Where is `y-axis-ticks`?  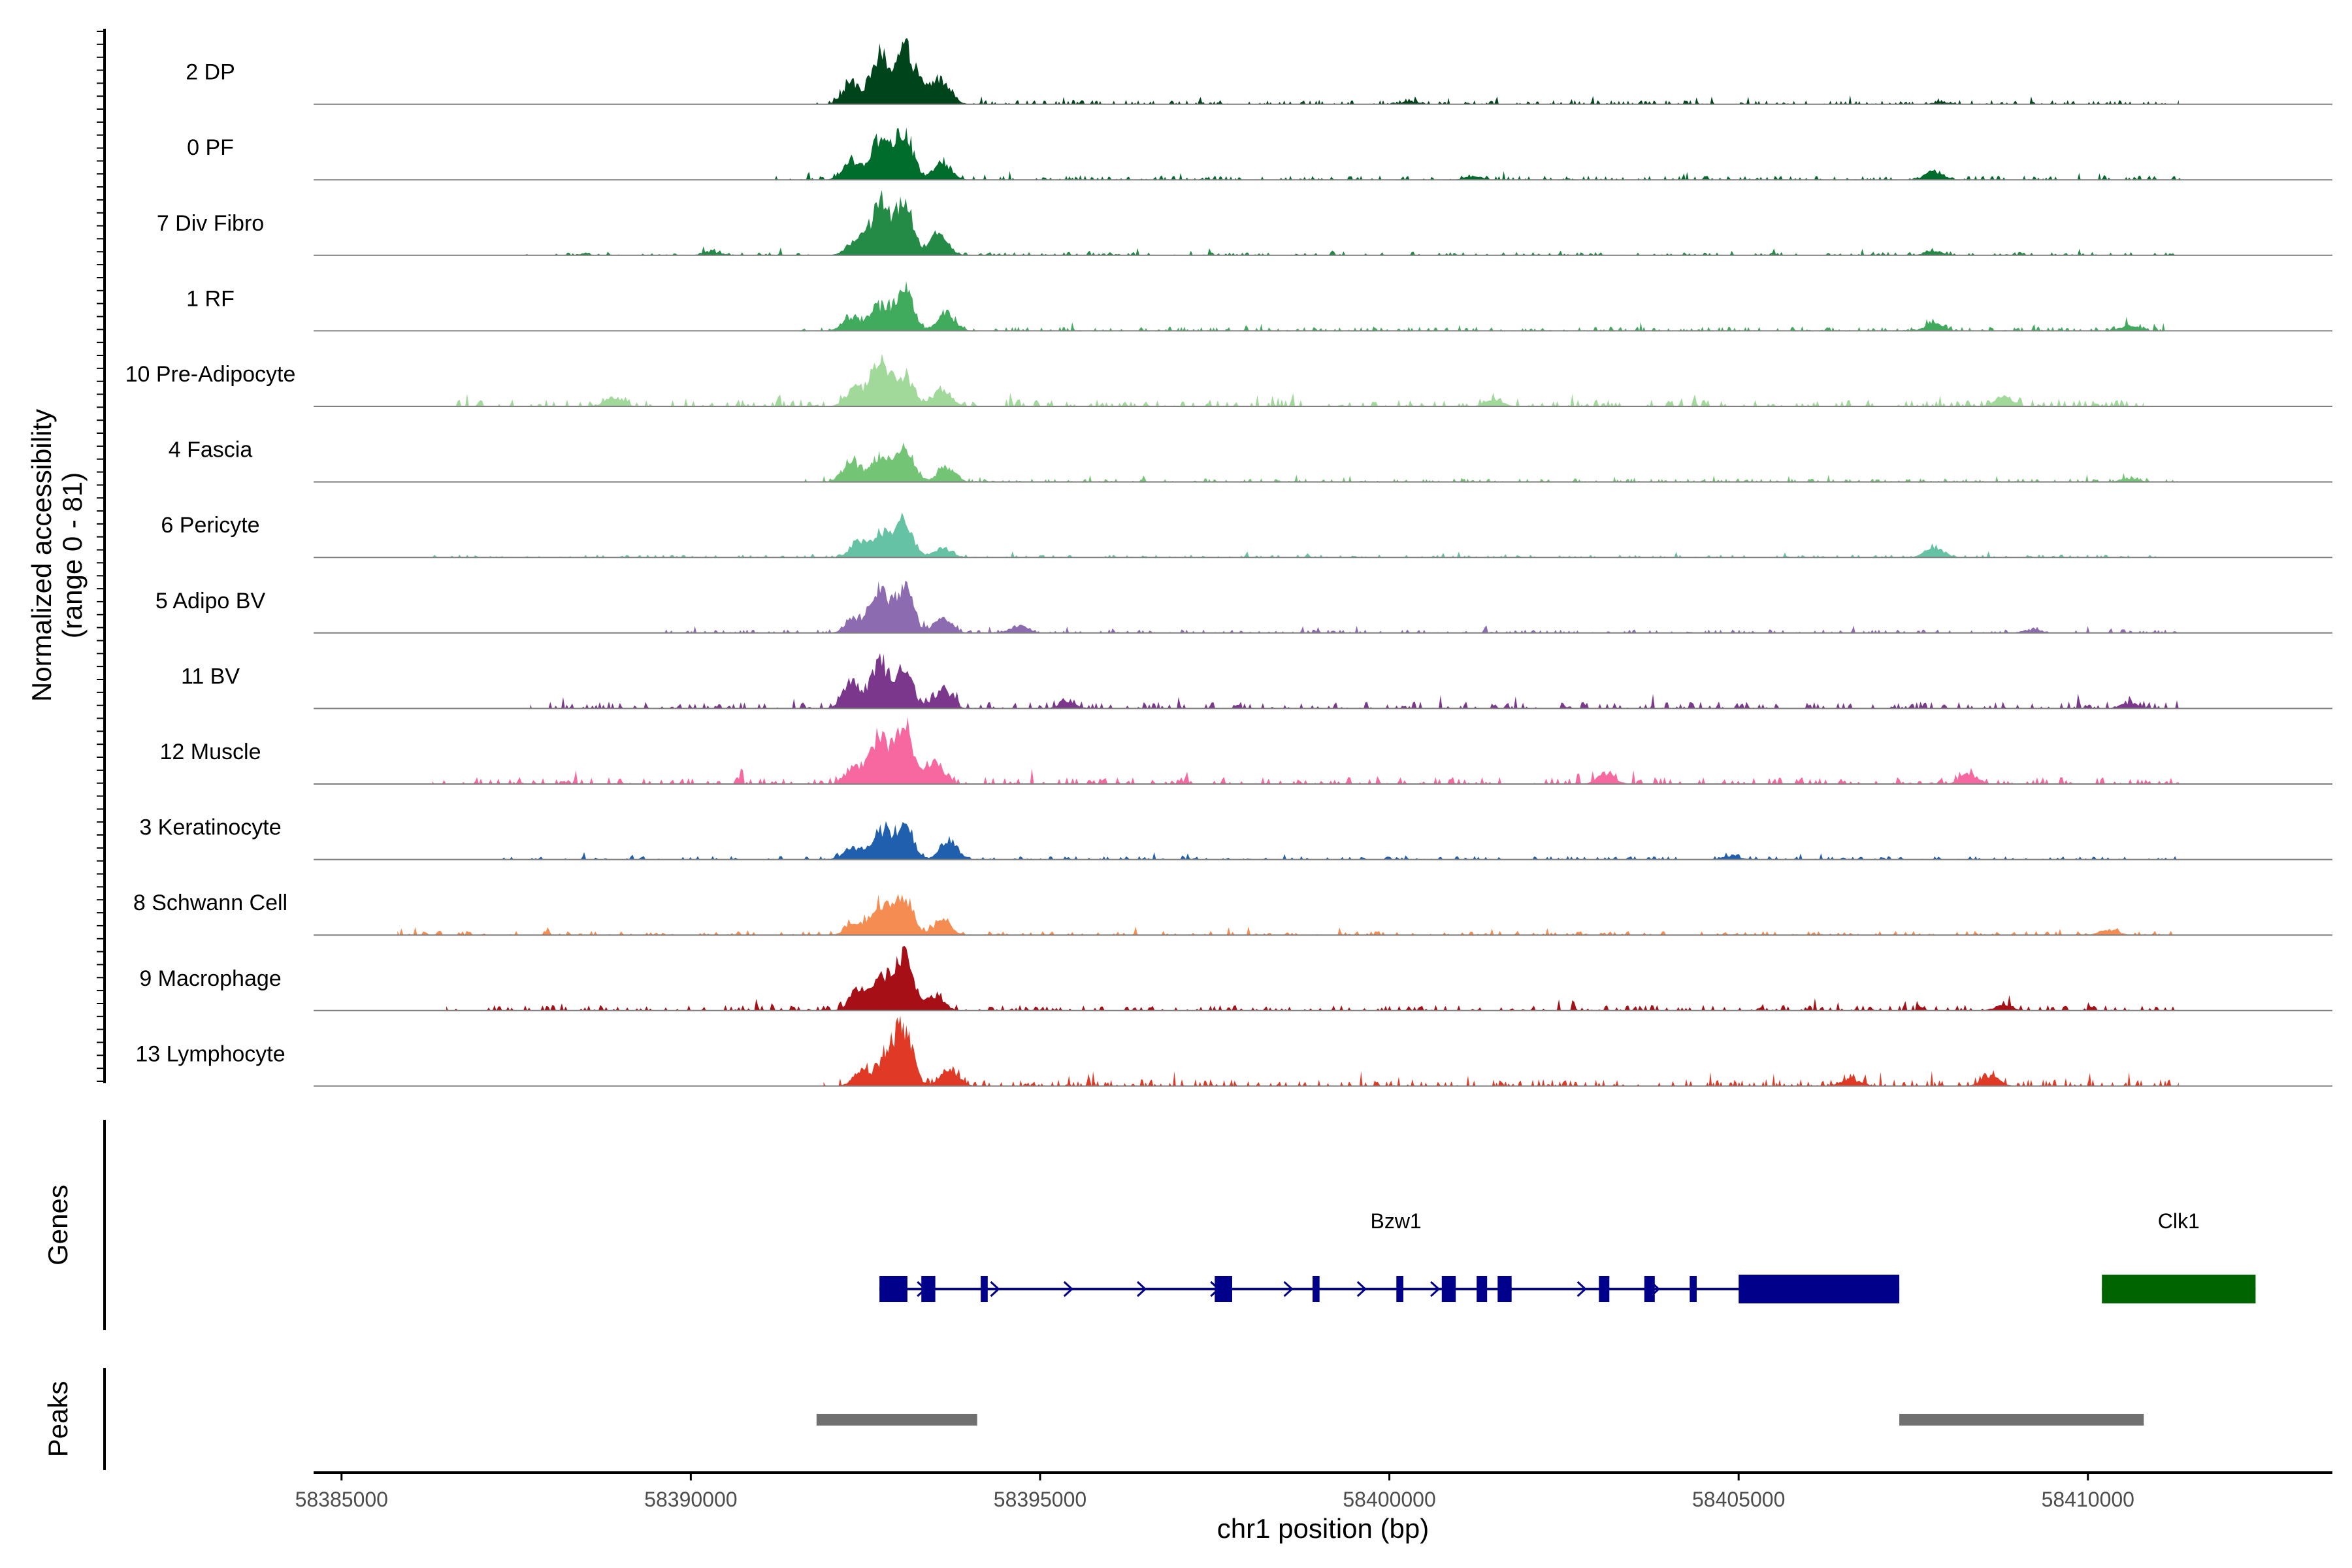
y-axis-ticks is located at coordinates (101, 556).